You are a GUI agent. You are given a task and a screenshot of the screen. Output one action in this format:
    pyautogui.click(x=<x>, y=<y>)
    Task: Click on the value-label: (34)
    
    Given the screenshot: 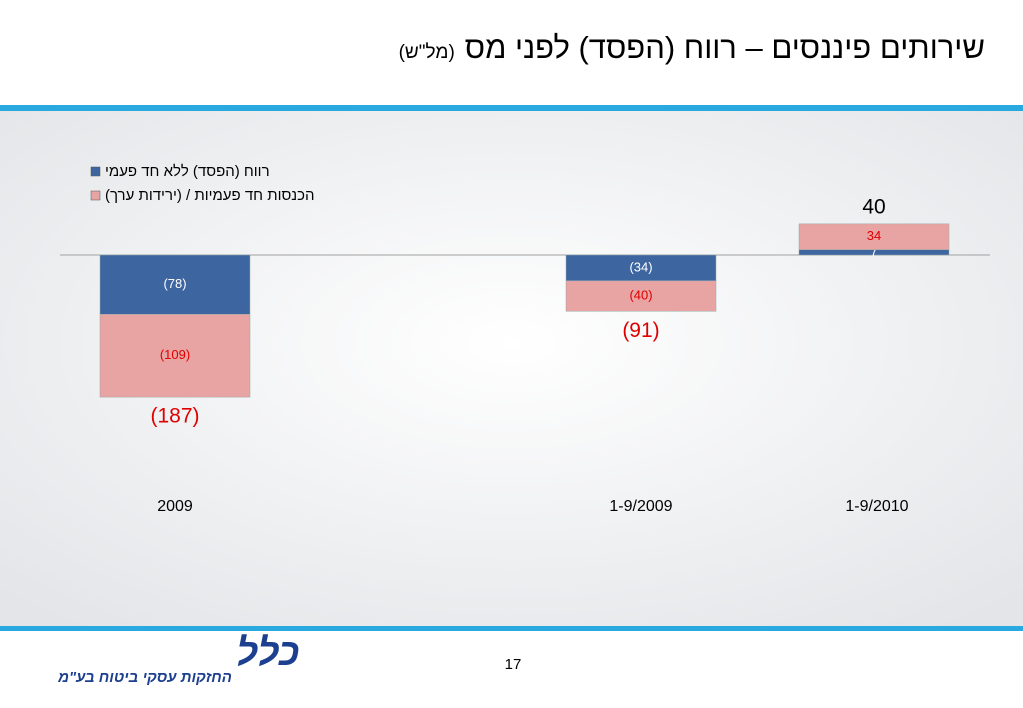 What is the action you would take?
    pyautogui.click(x=640, y=266)
    